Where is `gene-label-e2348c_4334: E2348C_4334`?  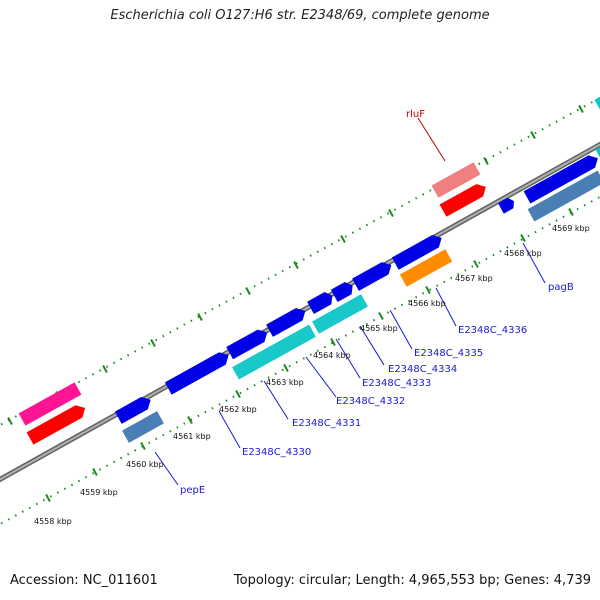
gene-label-e2348c_4334: E2348C_4334 is located at coordinates (422, 369).